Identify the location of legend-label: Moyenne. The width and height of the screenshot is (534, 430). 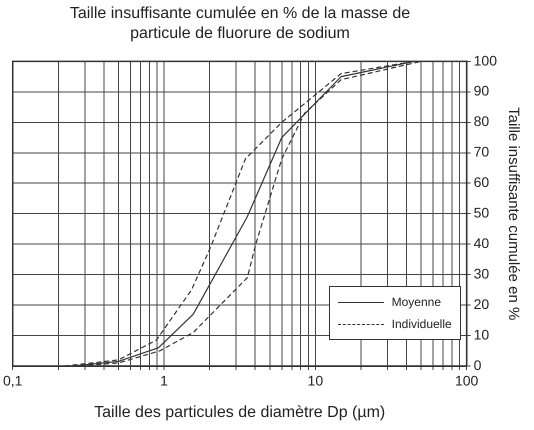
(417, 302).